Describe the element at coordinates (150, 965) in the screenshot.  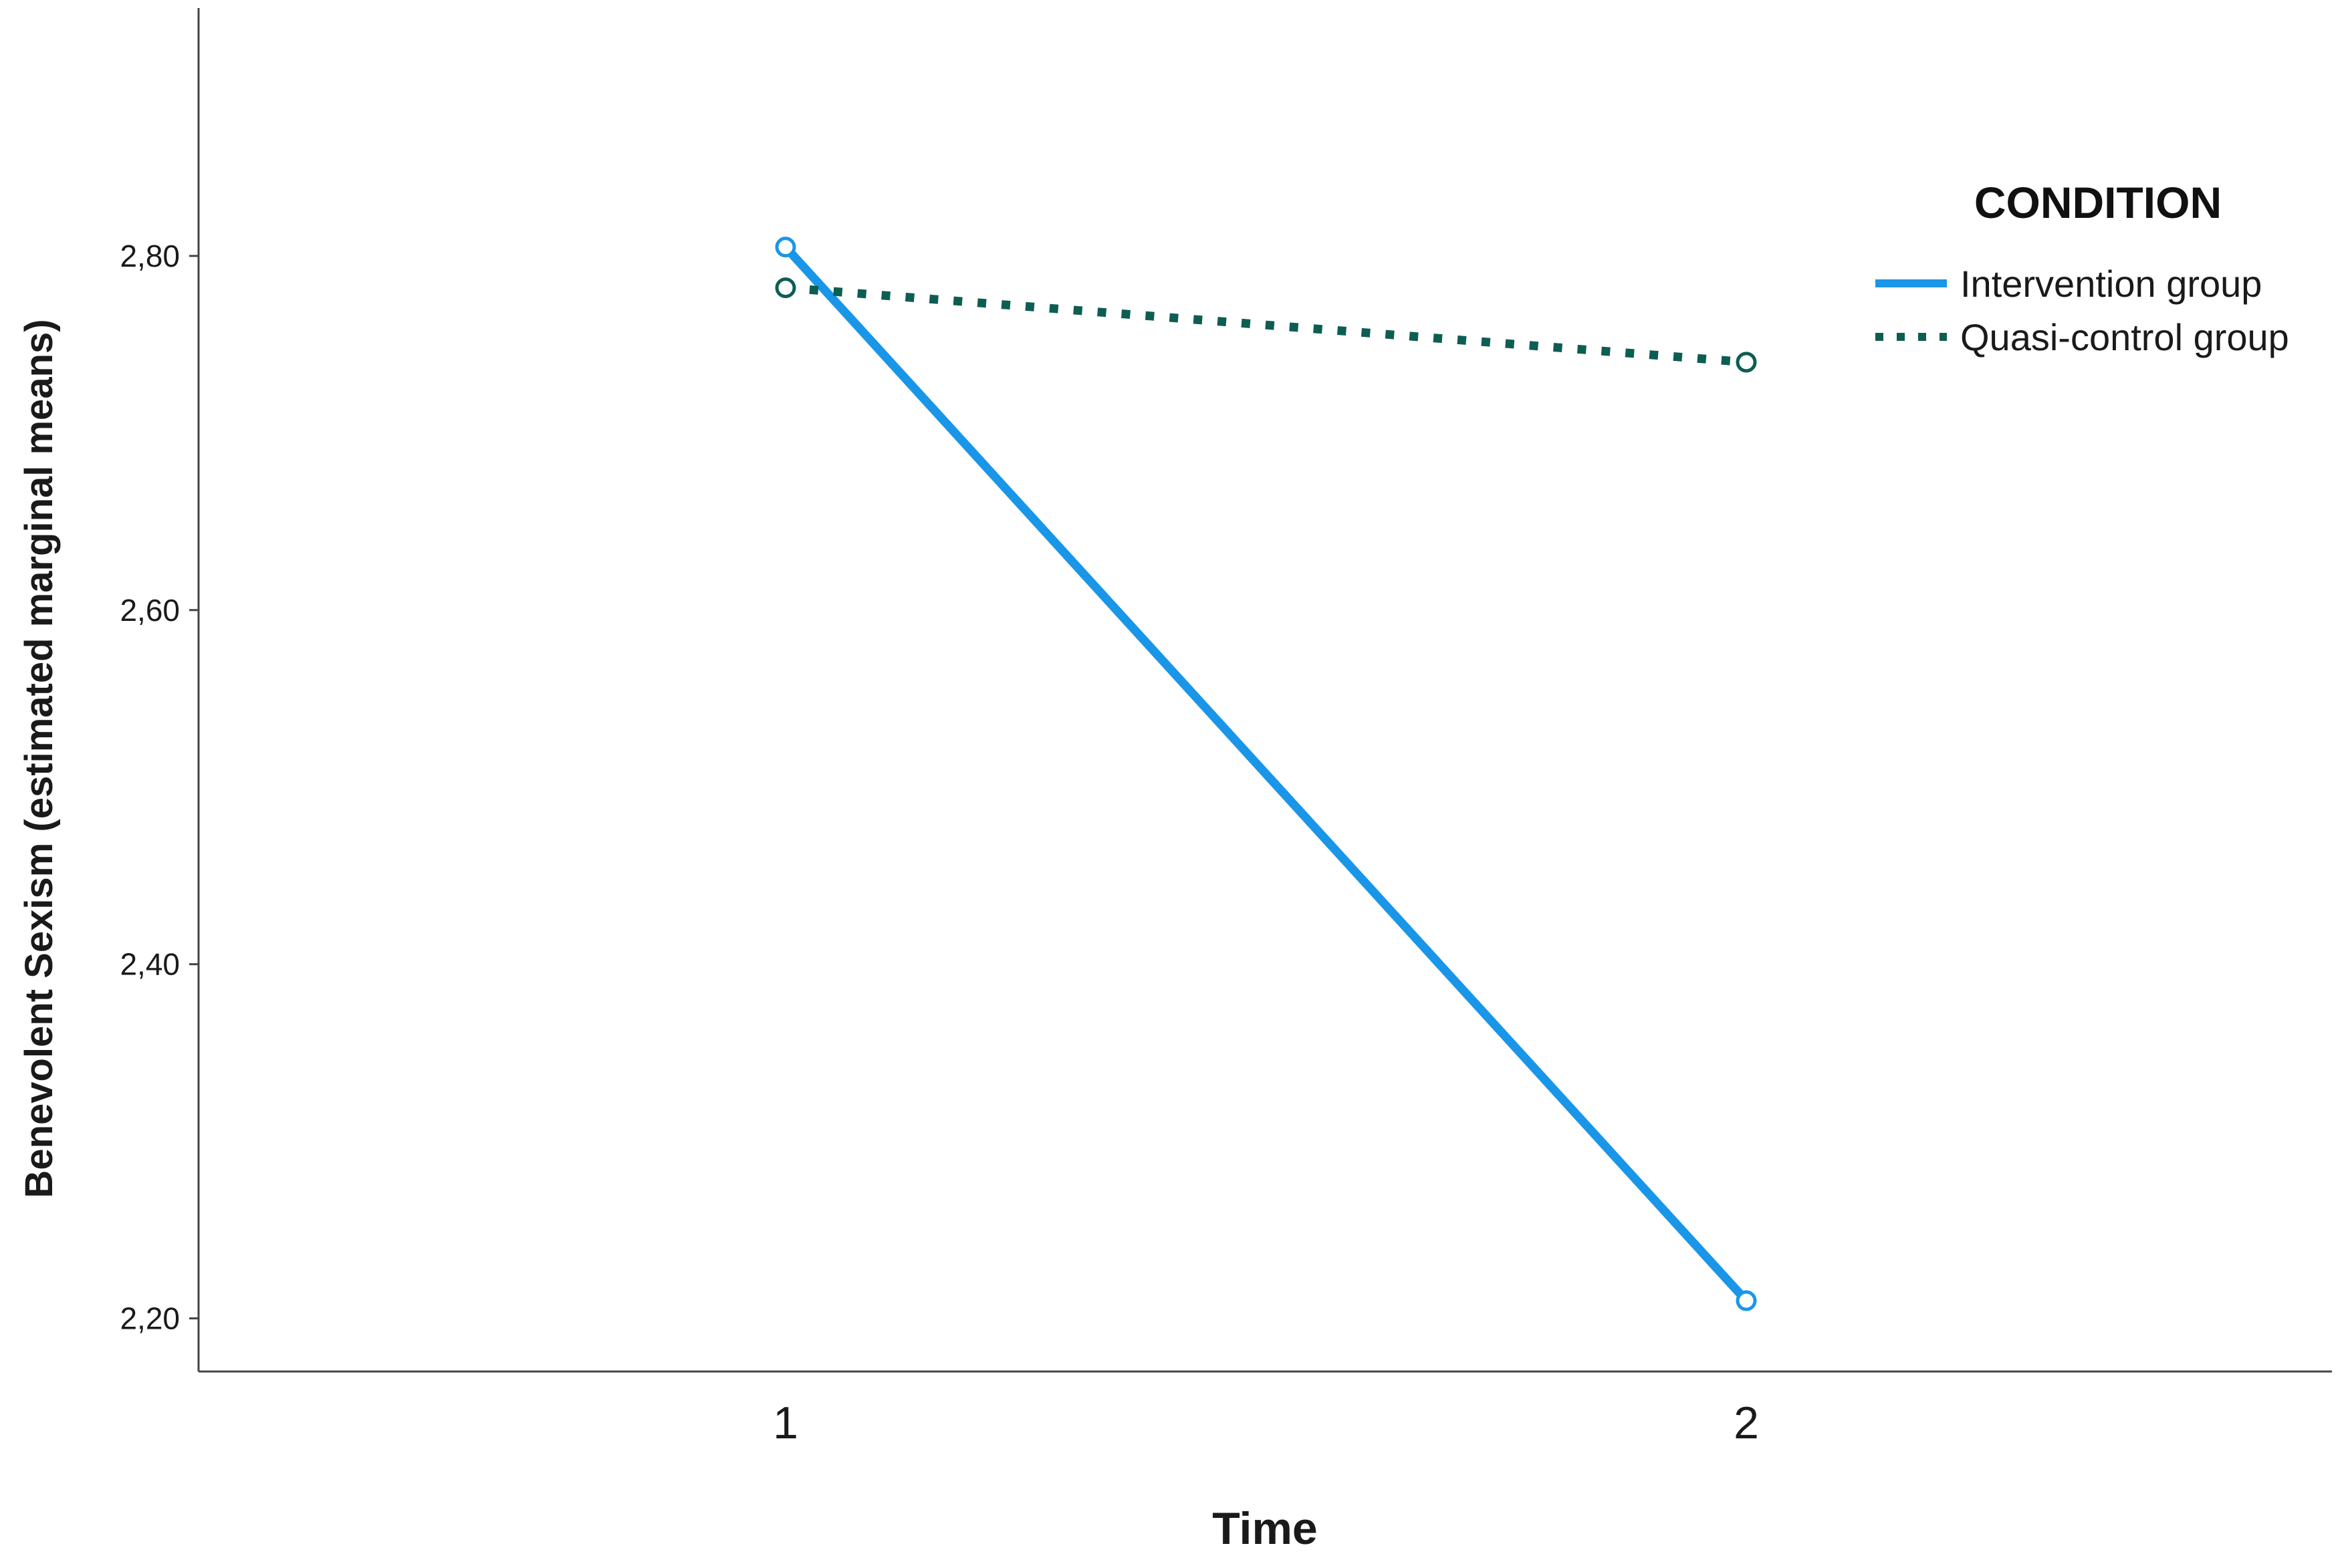
I see `y-tick-label: 2,40` at that location.